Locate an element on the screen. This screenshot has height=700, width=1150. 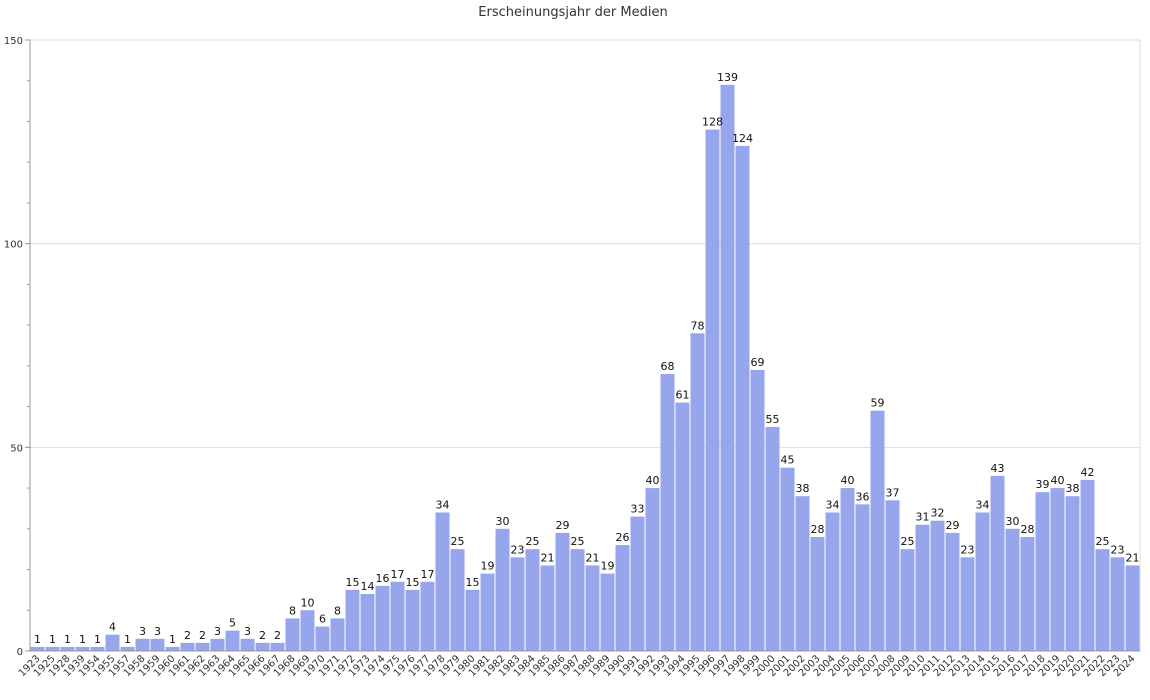
data-label-1995: 78 is located at coordinates (698, 325).